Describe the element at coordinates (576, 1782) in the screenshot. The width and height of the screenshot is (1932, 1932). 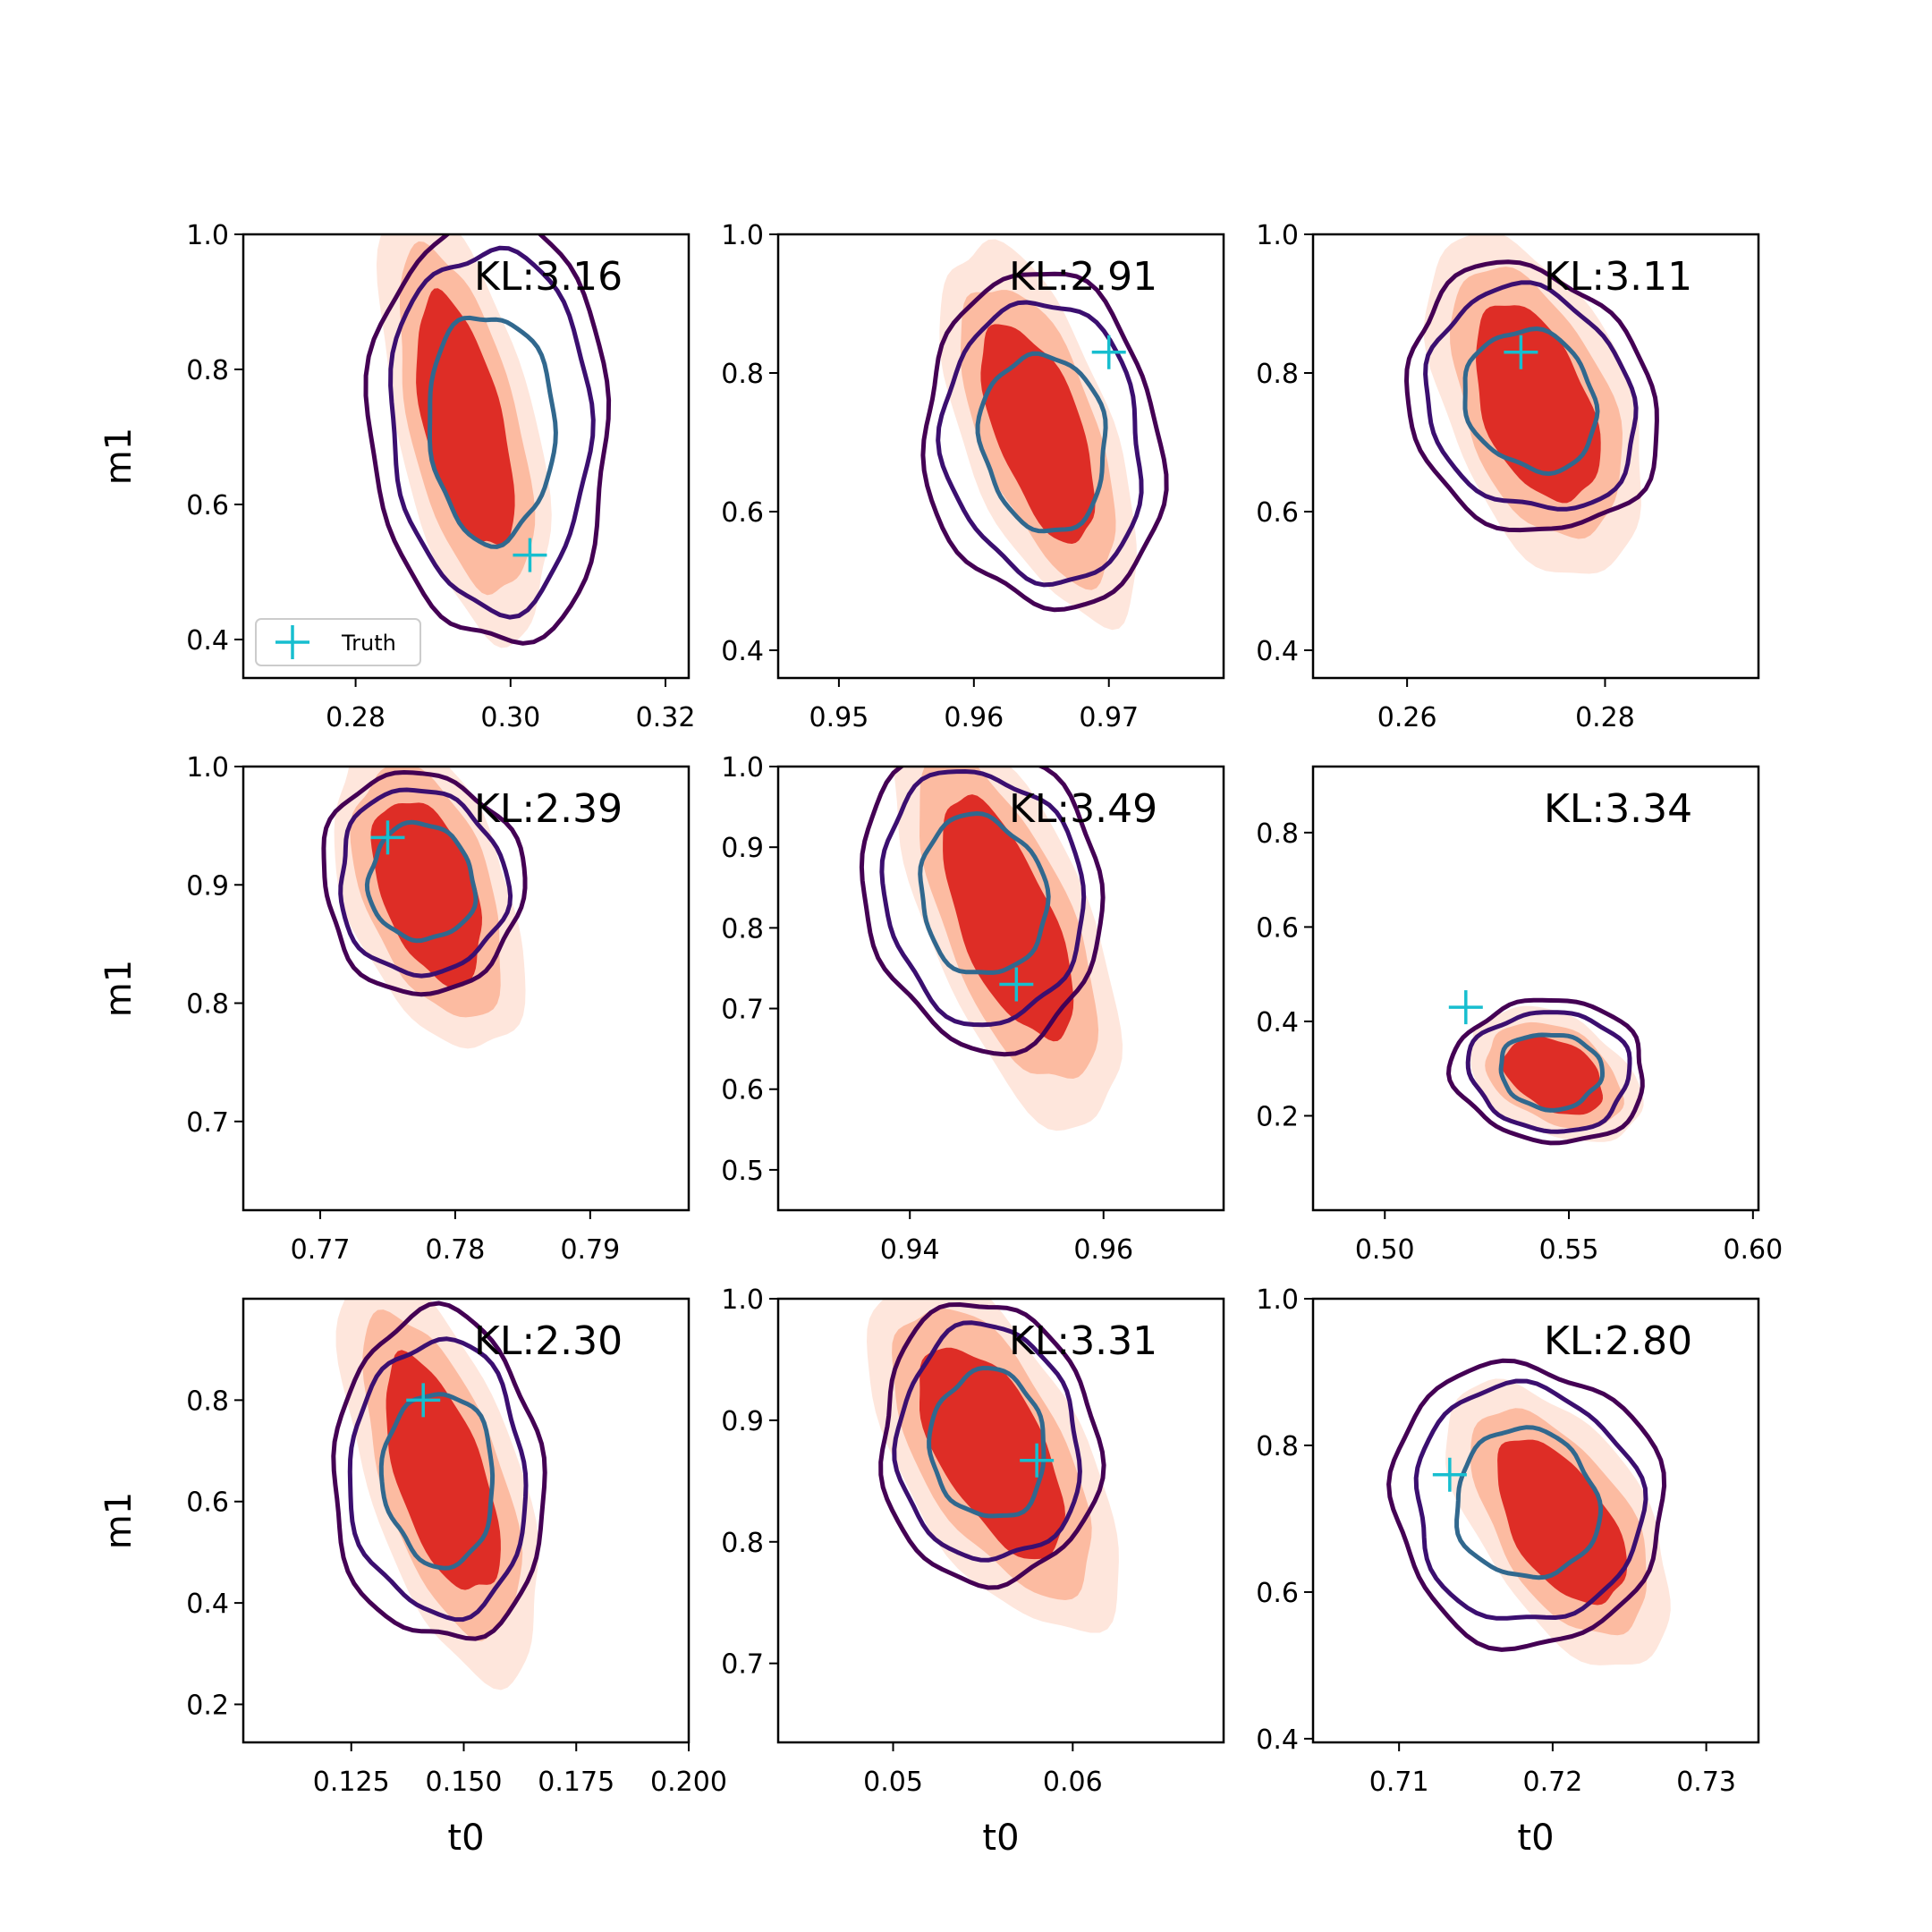
I see `x-tick-label: 0.175` at that location.